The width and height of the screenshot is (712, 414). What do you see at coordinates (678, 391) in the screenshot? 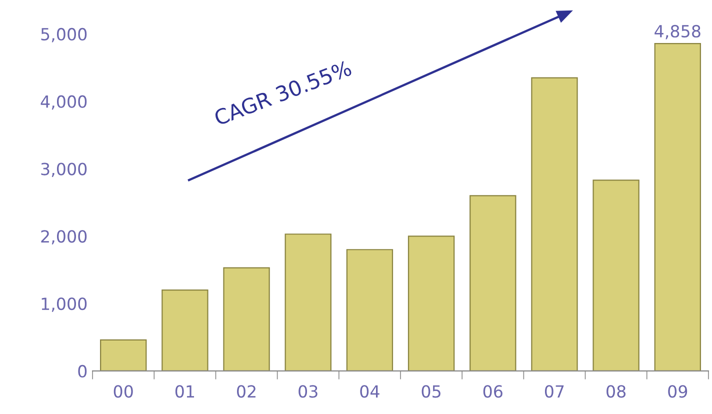
I see `x-tick-label: 09` at bounding box center [678, 391].